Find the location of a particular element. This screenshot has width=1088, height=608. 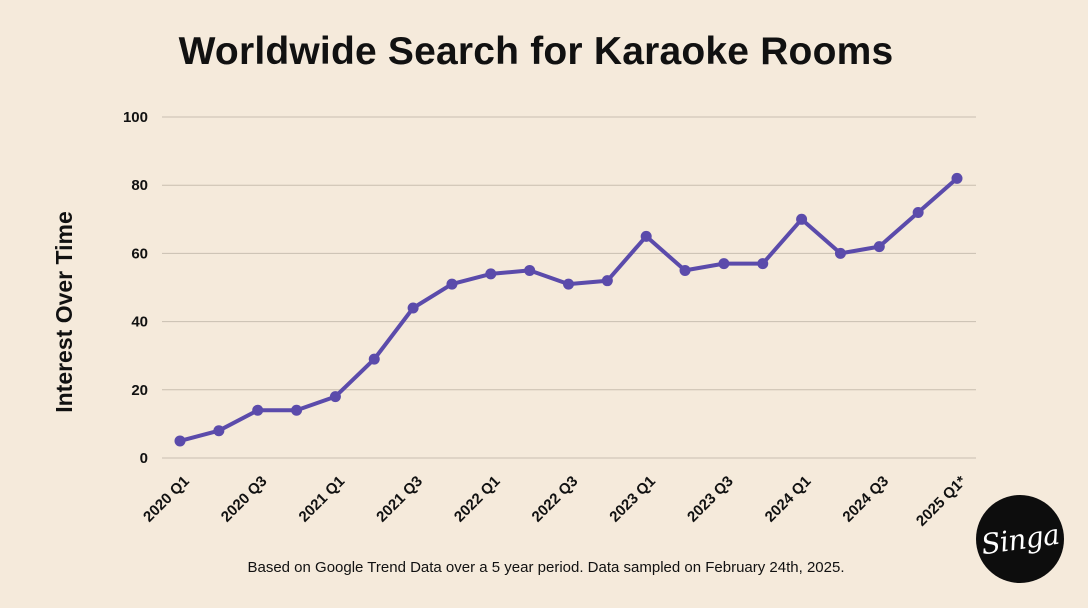

y-tick-labels: 0 20 40 60 80 100 is located at coordinates (135, 288).